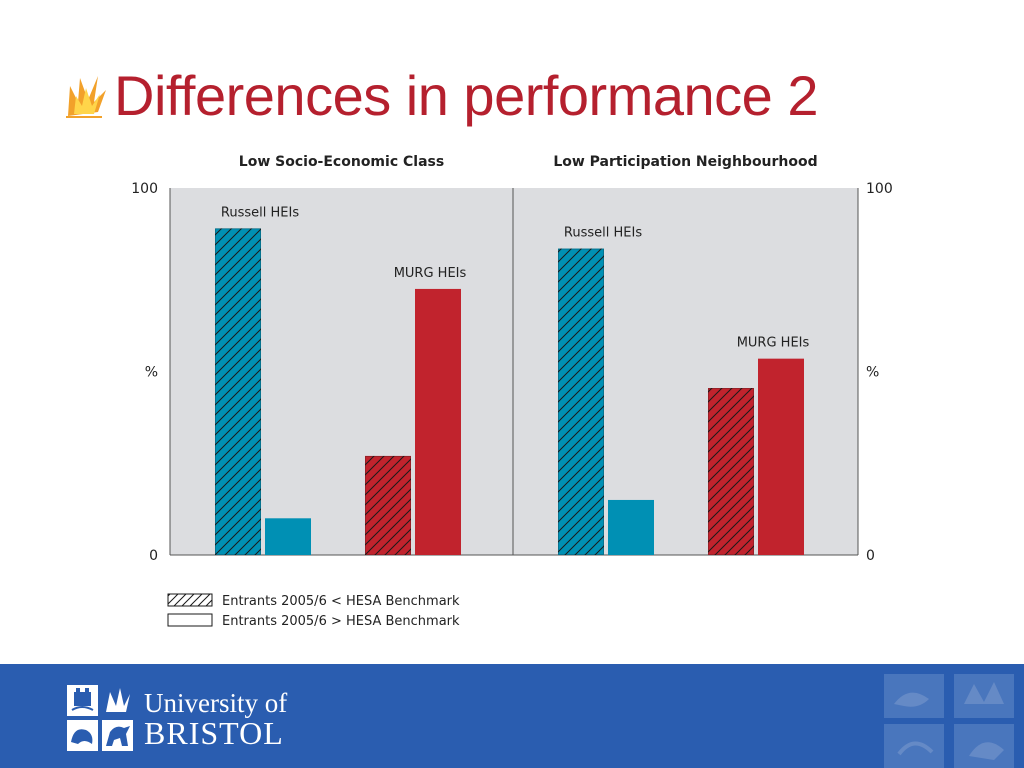 The height and width of the screenshot is (768, 1024). Describe the element at coordinates (949, 721) in the screenshot. I see `crest-watermark-icon` at that location.